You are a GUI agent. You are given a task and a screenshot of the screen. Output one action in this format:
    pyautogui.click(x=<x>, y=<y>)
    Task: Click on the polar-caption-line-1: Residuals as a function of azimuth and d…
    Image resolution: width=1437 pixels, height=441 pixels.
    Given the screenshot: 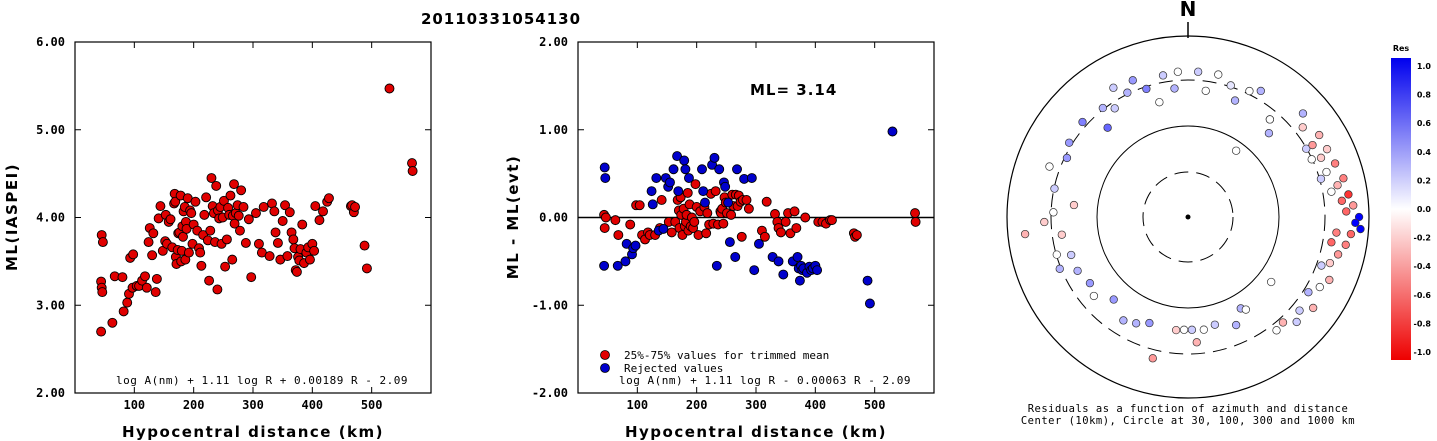 What is the action you would take?
    pyautogui.click(x=1188, y=409)
    